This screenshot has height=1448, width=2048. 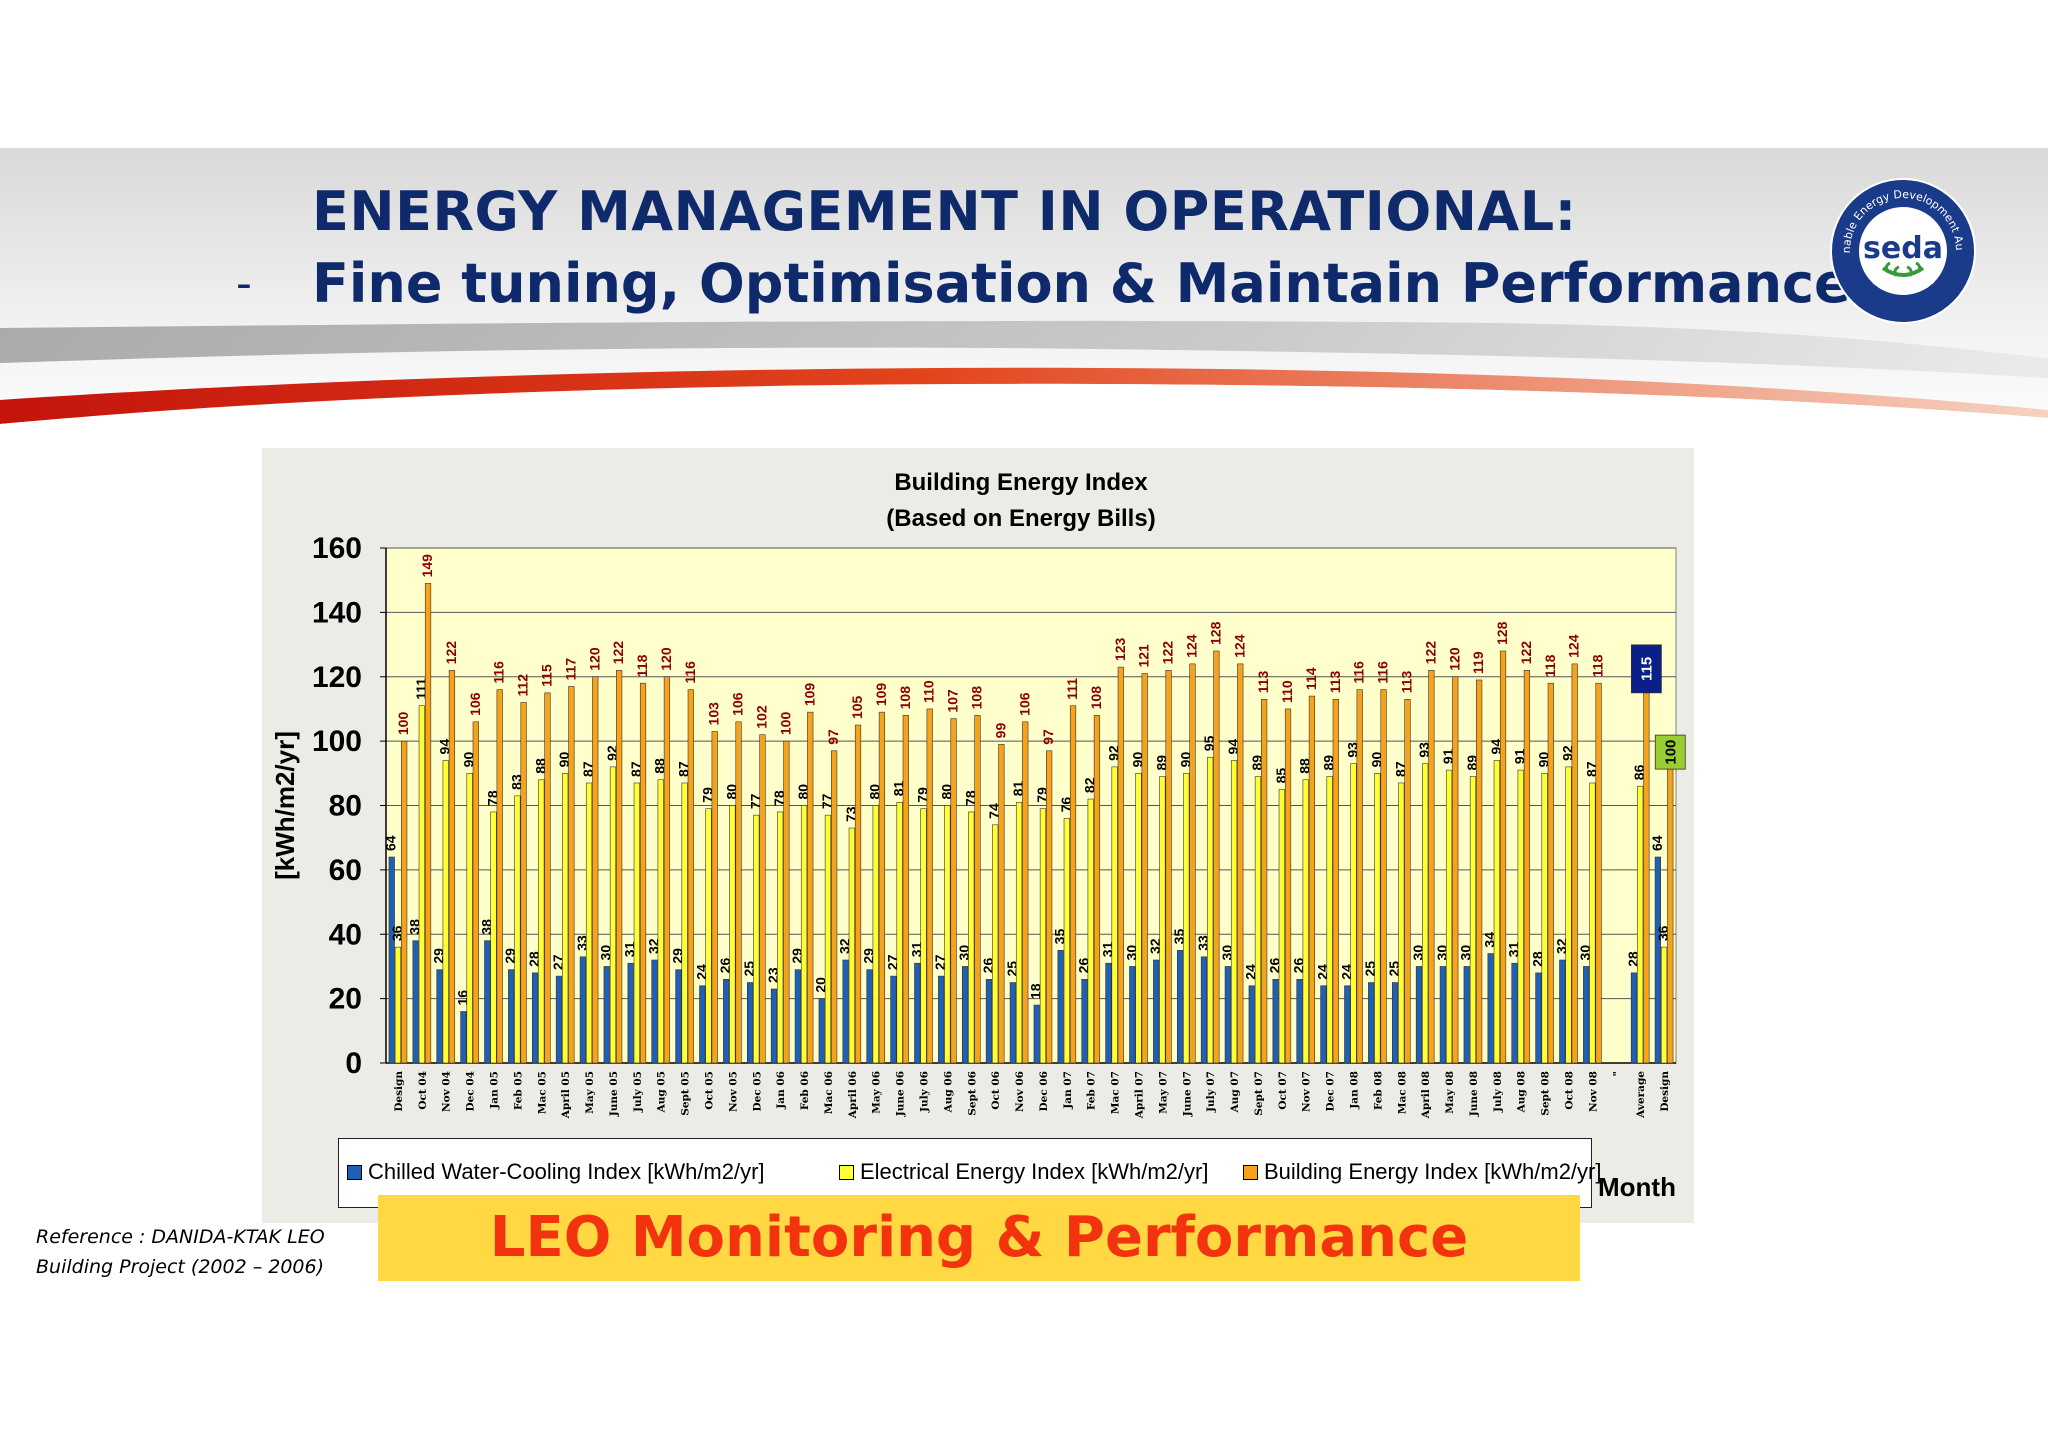 I want to click on x-tick-label: Dec 04, so click(x=471, y=1091).